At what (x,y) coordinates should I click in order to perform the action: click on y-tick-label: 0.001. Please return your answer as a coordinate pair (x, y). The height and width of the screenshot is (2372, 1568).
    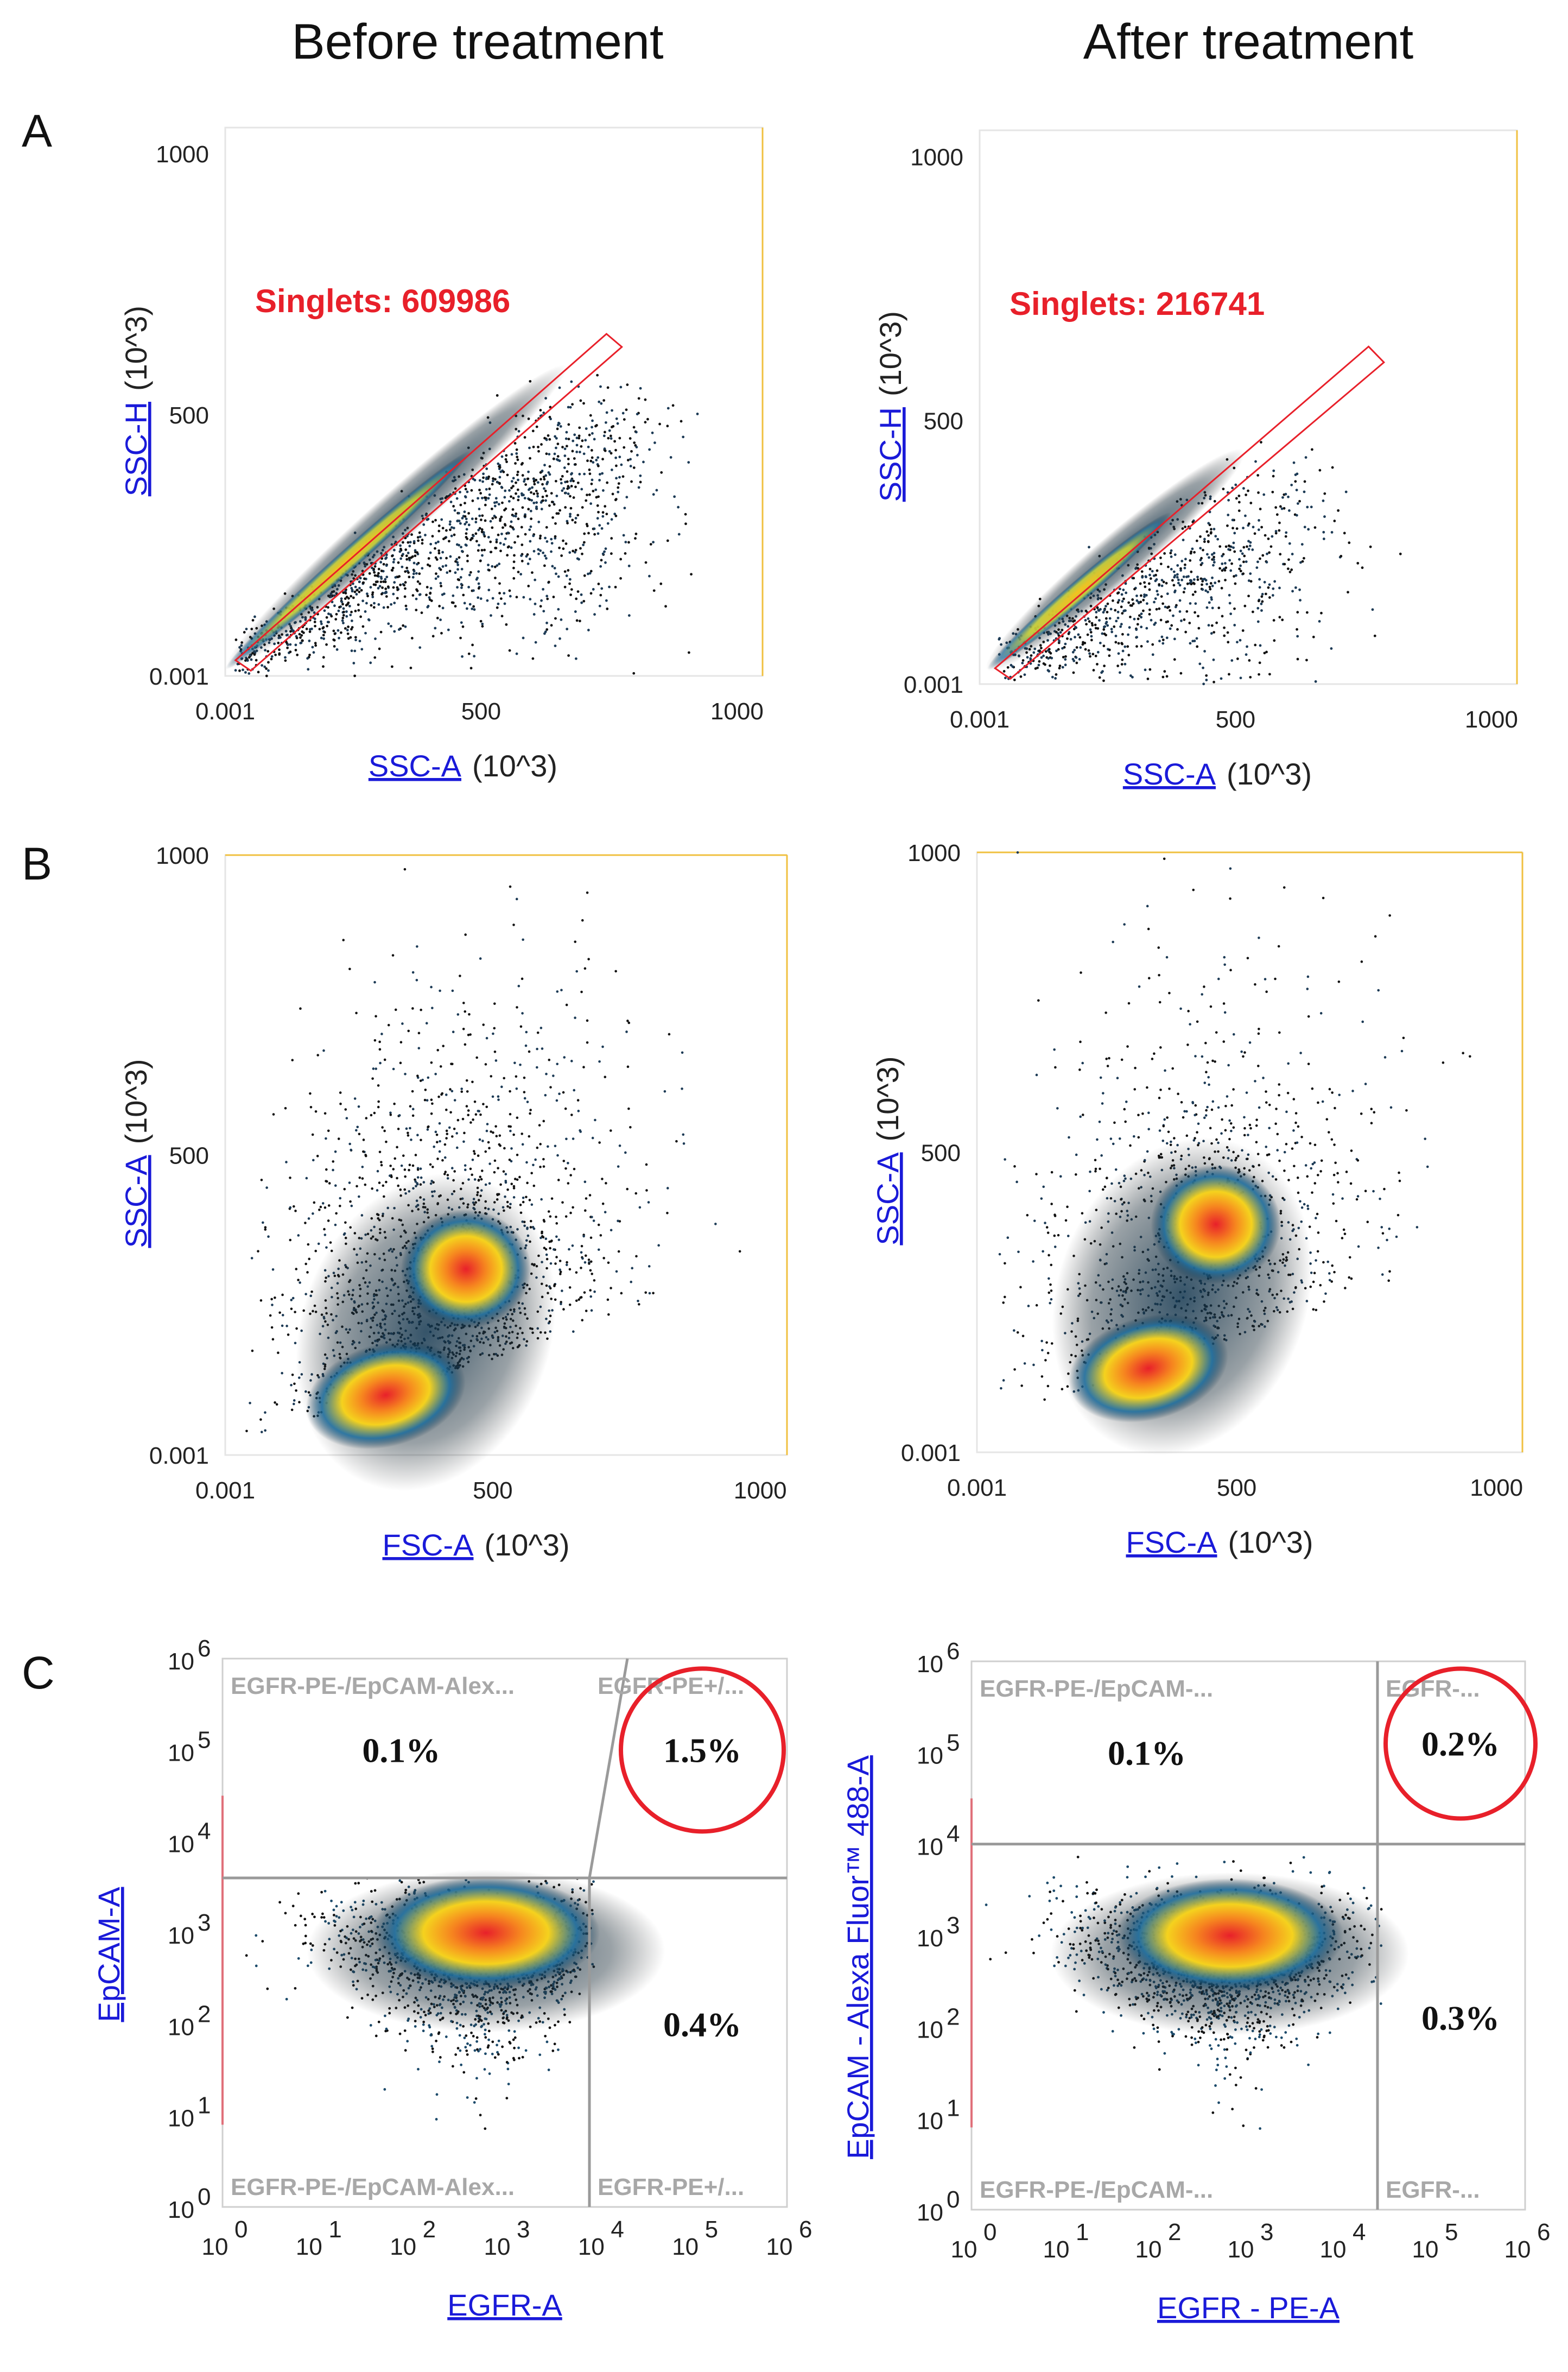
    Looking at the image, I should click on (933, 685).